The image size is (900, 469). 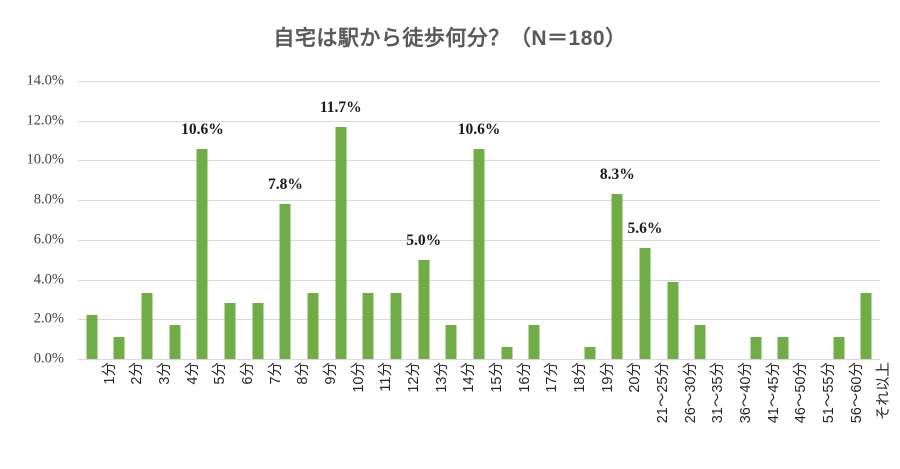 I want to click on x-axis-tick-label: 15分, so click(x=500, y=377).